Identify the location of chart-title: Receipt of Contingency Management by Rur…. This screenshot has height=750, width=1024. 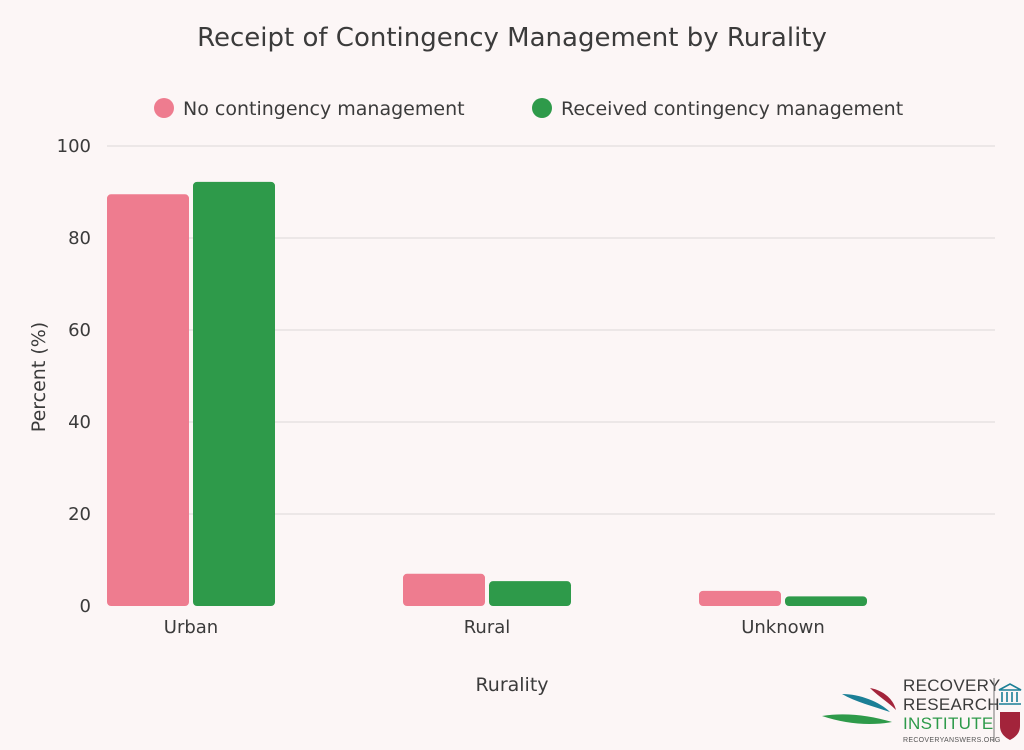
(512, 38).